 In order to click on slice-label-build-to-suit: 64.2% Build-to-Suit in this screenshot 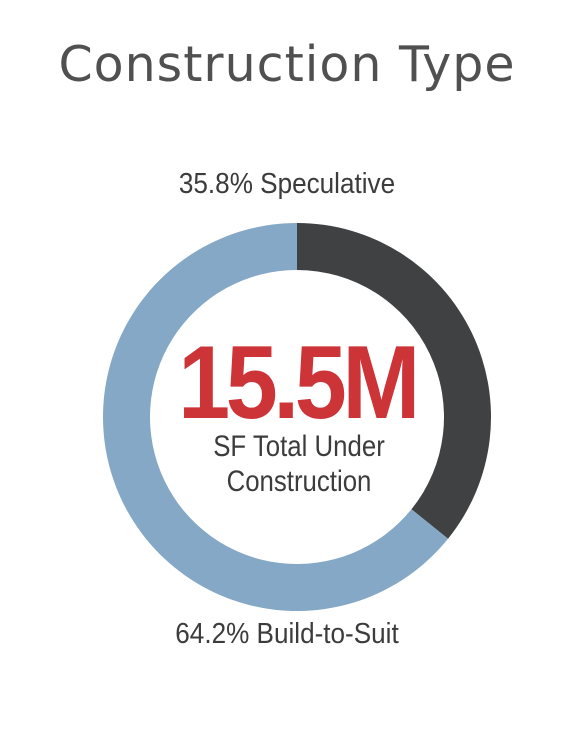, I will do `click(287, 634)`.